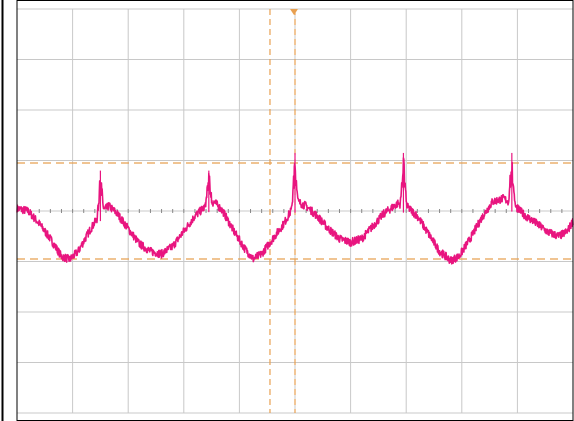 This screenshot has width=574, height=421. What do you see at coordinates (294, 12) in the screenshot?
I see `trigger-marker` at bounding box center [294, 12].